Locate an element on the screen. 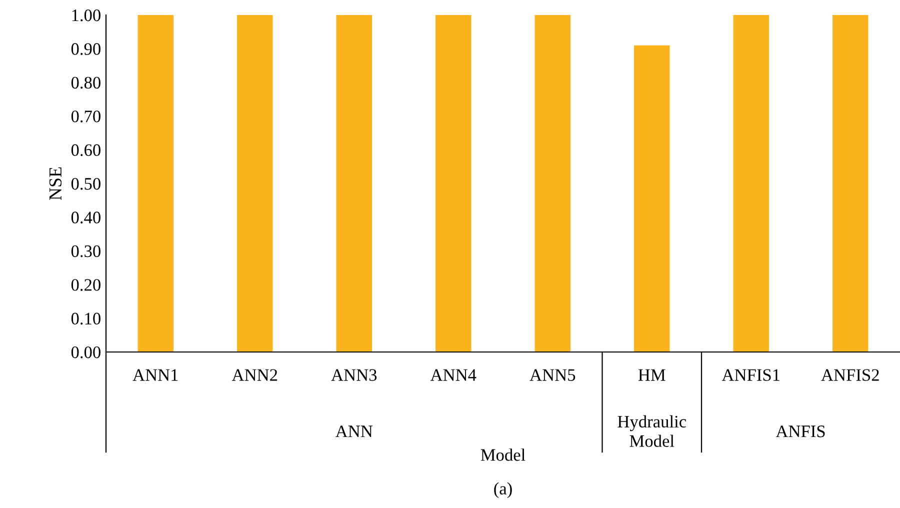 This screenshot has width=900, height=508. y-tick-label: 0.70 is located at coordinates (85, 116).